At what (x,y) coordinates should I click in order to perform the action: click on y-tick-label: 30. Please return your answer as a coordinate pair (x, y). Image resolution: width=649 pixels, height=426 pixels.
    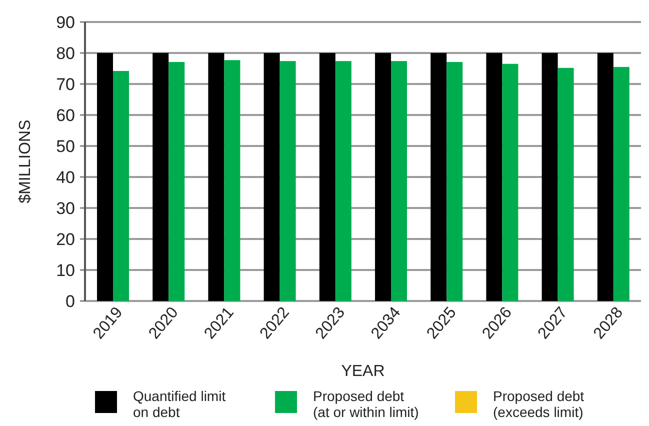
    Looking at the image, I should click on (65, 208).